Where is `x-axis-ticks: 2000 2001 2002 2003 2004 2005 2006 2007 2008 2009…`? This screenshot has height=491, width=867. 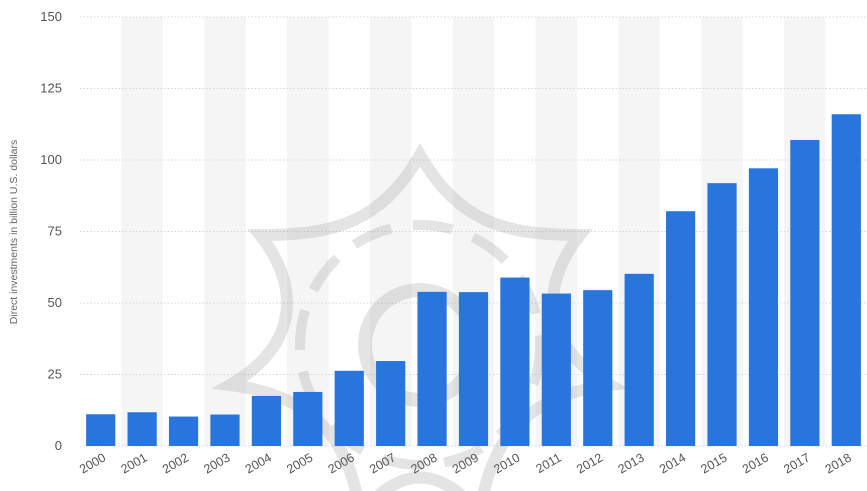 x-axis-ticks: 2000 2001 2002 2003 2004 2005 2006 2007 2008 2009… is located at coordinates (465, 463).